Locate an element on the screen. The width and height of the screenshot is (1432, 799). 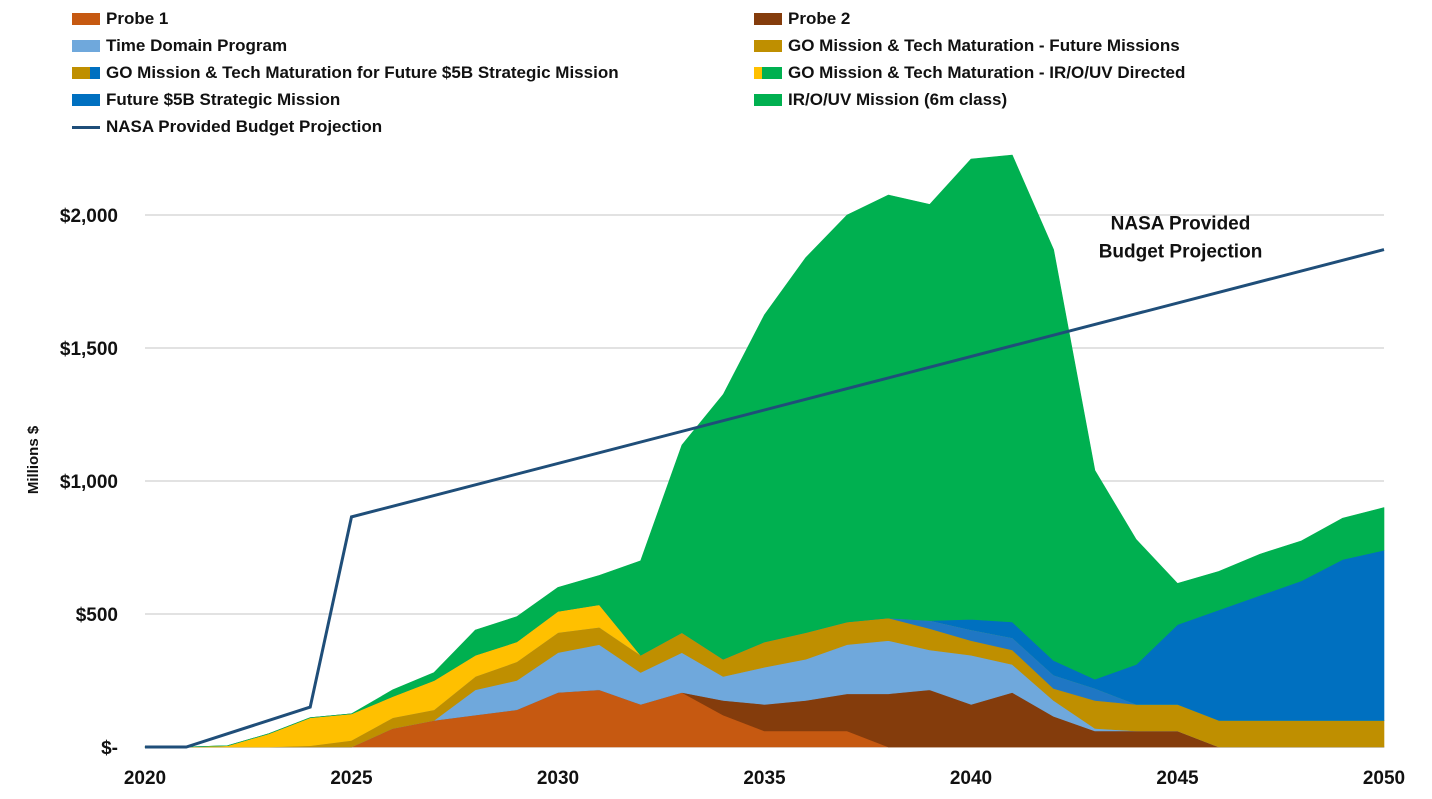
y-tick-label: $1,500 is located at coordinates (89, 349).